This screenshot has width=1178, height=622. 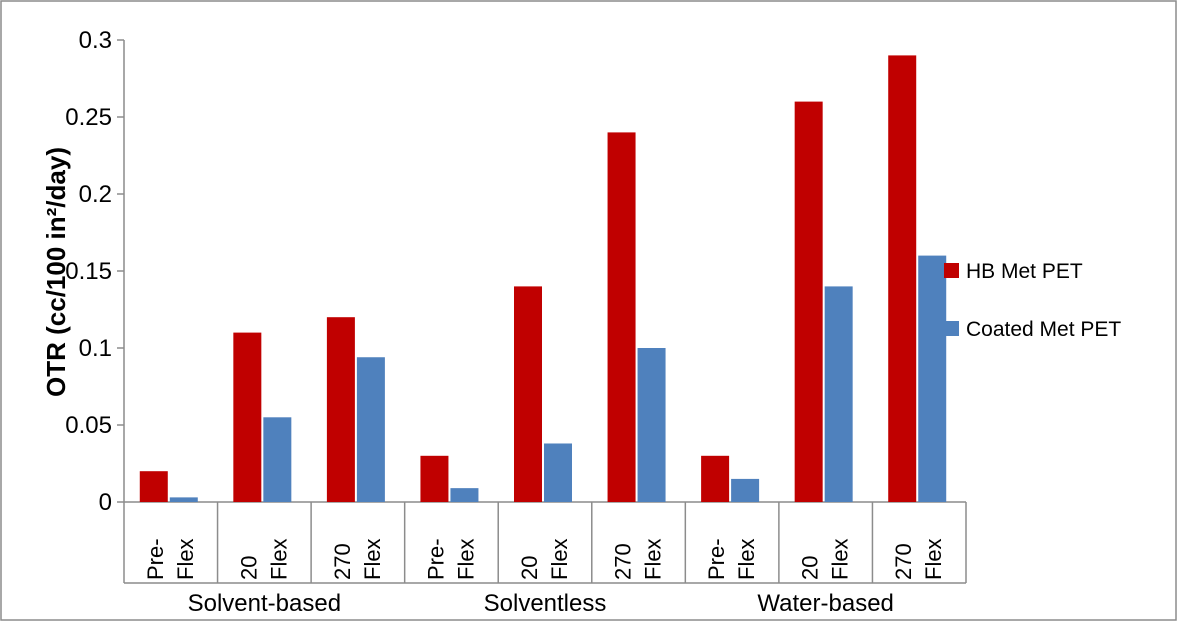 I want to click on group-label: Solventless, so click(x=545, y=603).